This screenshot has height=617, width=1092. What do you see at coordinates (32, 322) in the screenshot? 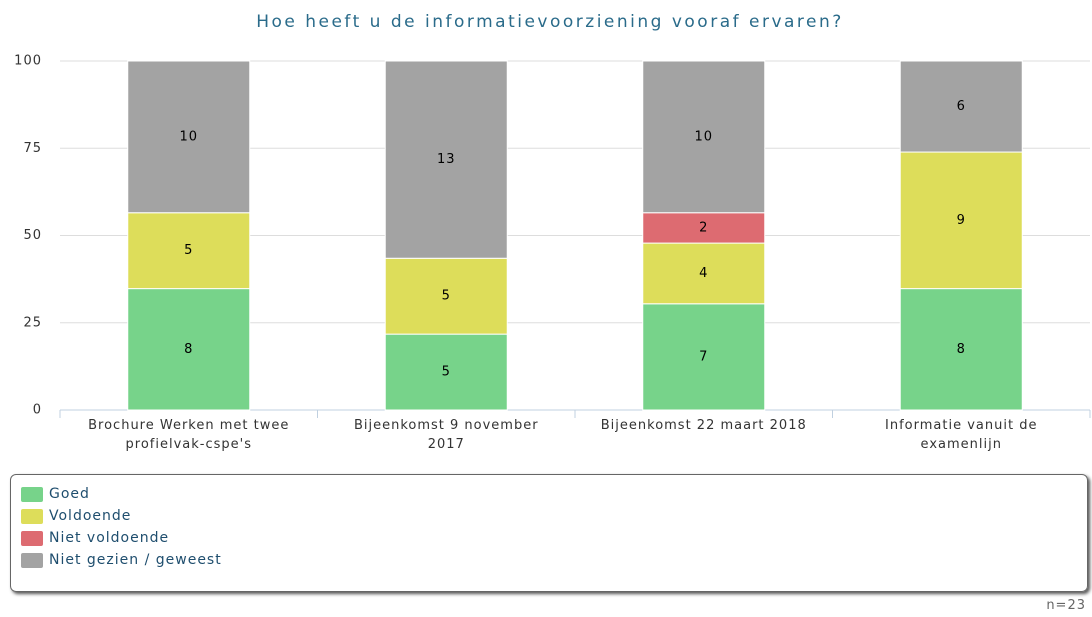
I see `y-tick-label: 25` at bounding box center [32, 322].